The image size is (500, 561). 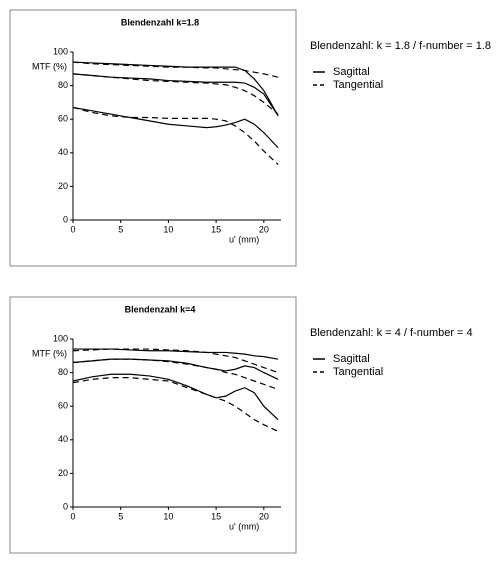 I want to click on annotation: Blendenzahl: k = 4 / f-number = 4, so click(x=391, y=333).